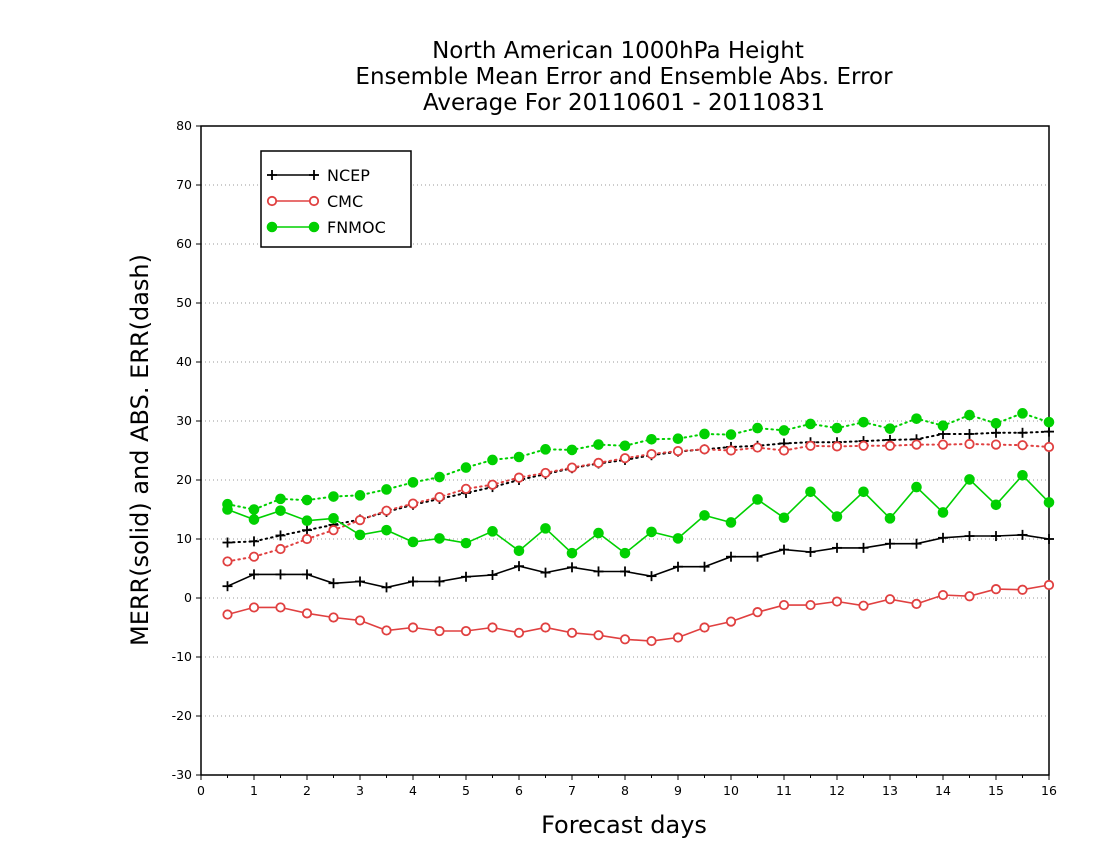 This screenshot has width=1100, height=850. Describe the element at coordinates (638, 502) in the screenshot. I see `cmc-abs-err-line` at that location.